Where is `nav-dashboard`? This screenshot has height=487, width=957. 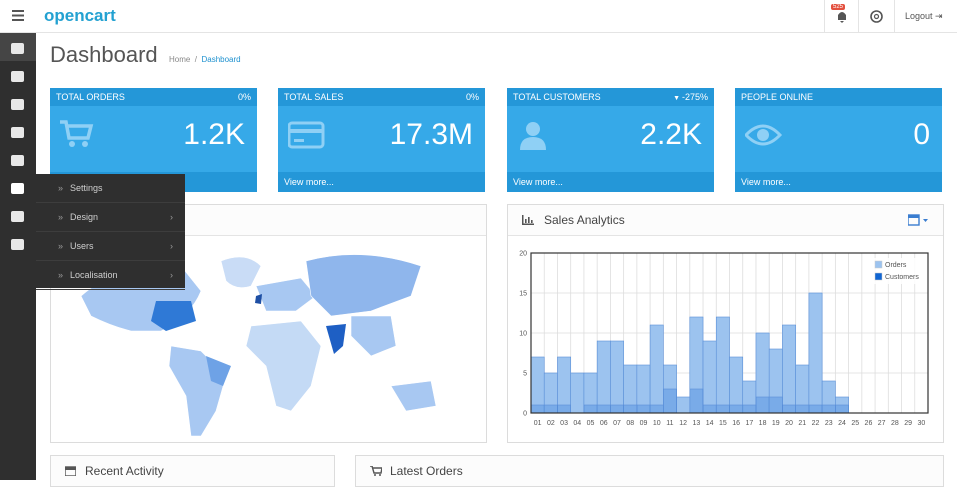 nav-dashboard is located at coordinates (17, 48).